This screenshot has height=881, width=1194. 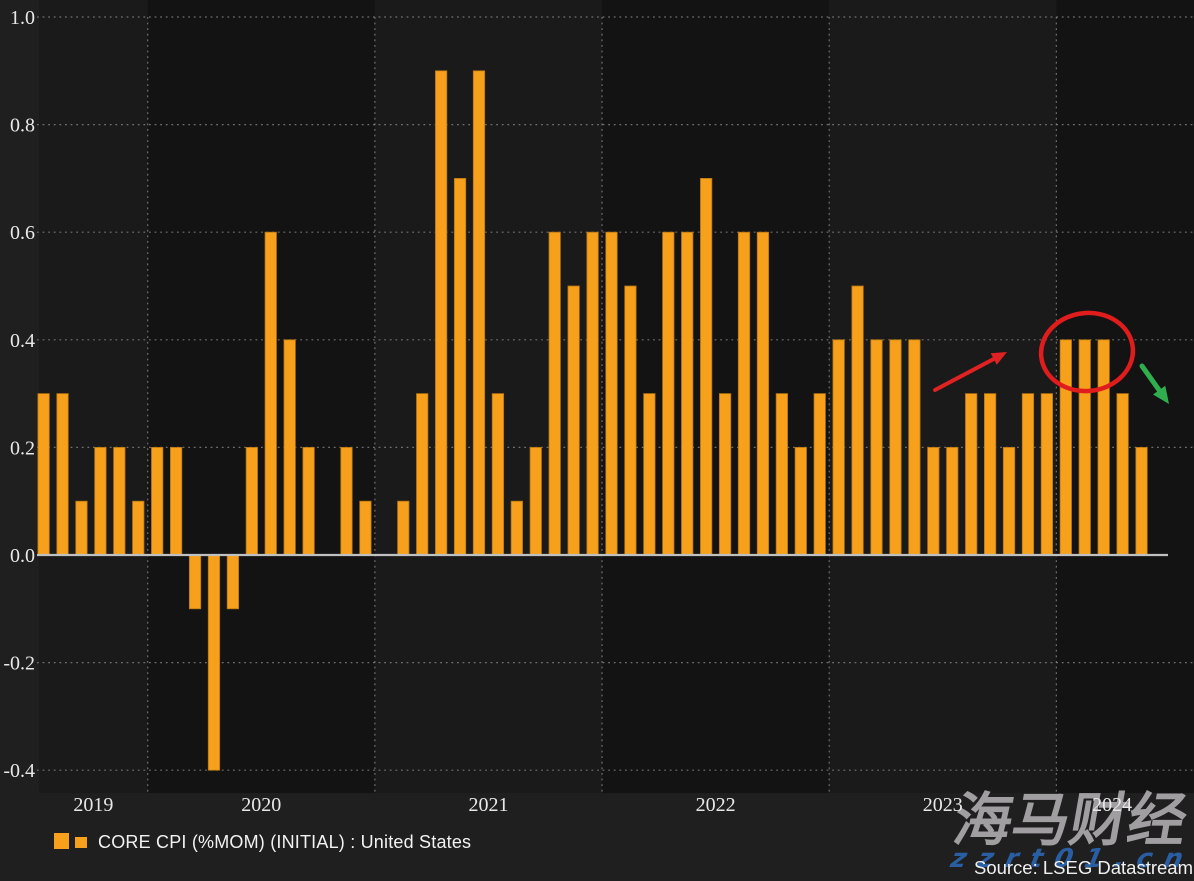 I want to click on legend-swatch-large-icon, so click(x=61, y=841).